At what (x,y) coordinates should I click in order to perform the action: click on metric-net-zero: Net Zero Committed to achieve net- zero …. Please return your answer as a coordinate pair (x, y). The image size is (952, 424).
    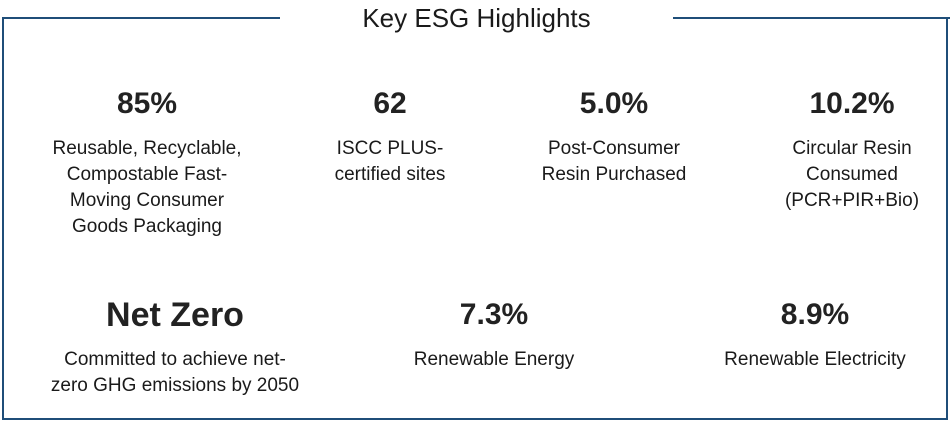
    Looking at the image, I should click on (175, 348).